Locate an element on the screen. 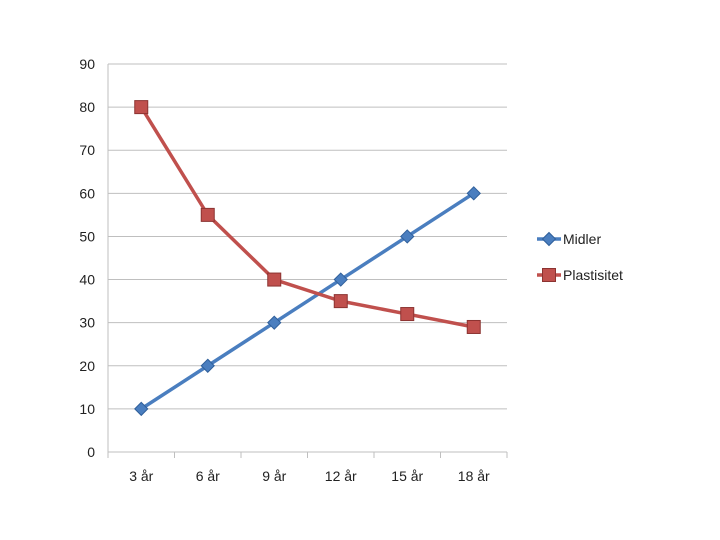 Image resolution: width=720 pixels, height=540 pixels. x-tick-label: 12 år is located at coordinates (341, 476).